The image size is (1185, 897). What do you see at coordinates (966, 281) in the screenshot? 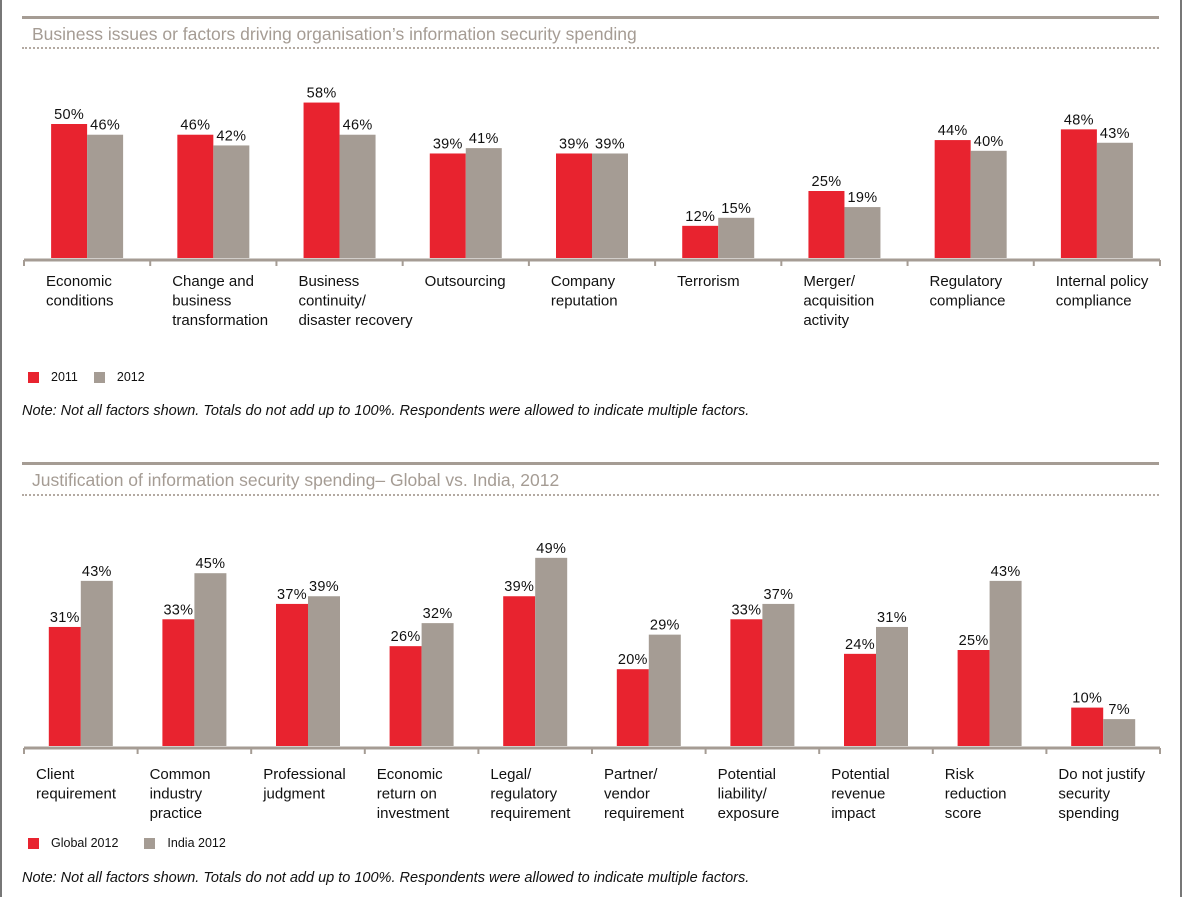
I see `category-label: Regulatory` at bounding box center [966, 281].